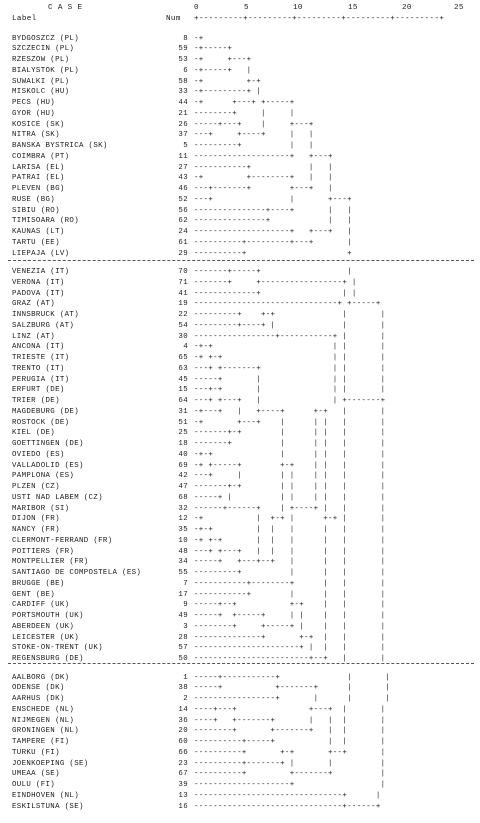 Image resolution: width=480 pixels, height=823 pixels. I want to click on case-label: VENEZIA (IT), so click(41, 272).